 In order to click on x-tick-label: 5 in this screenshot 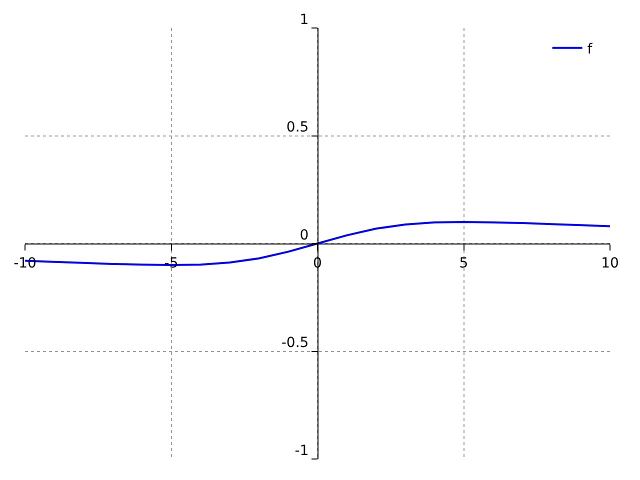, I will do `click(463, 263)`.